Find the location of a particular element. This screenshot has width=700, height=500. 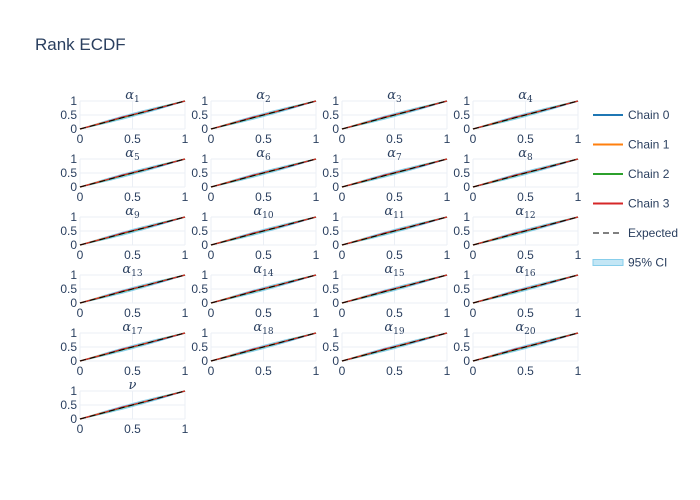

panel-6-xtick-0: 0 is located at coordinates (211, 197).